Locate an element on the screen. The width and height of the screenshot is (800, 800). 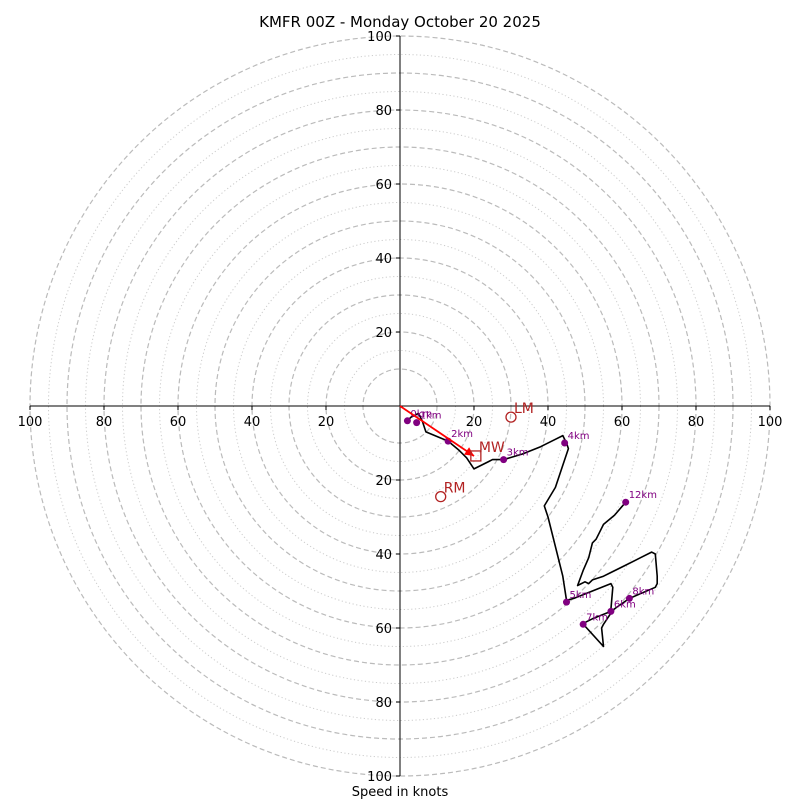
height-label: 5km is located at coordinates (581, 595).